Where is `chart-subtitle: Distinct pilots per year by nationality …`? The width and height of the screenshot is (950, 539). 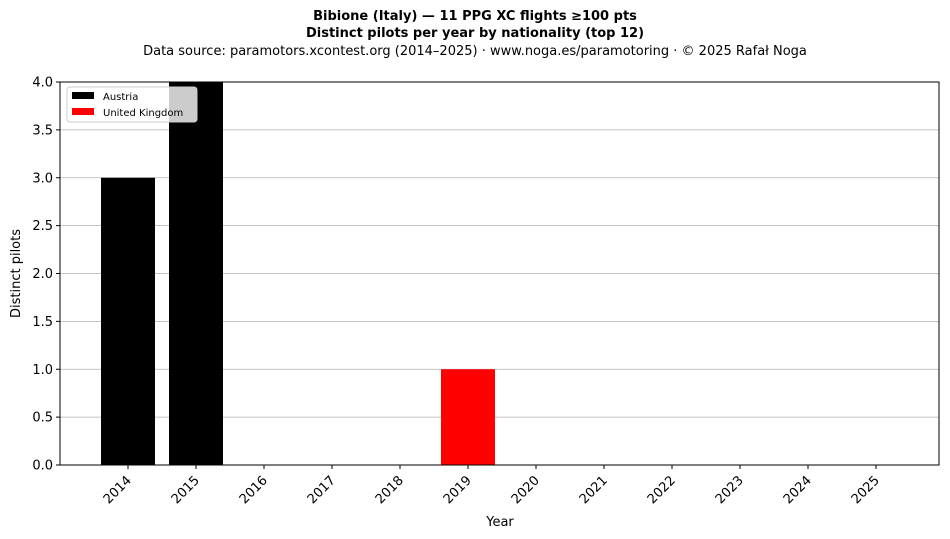
chart-subtitle: Distinct pilots per year by nationality … is located at coordinates (475, 33).